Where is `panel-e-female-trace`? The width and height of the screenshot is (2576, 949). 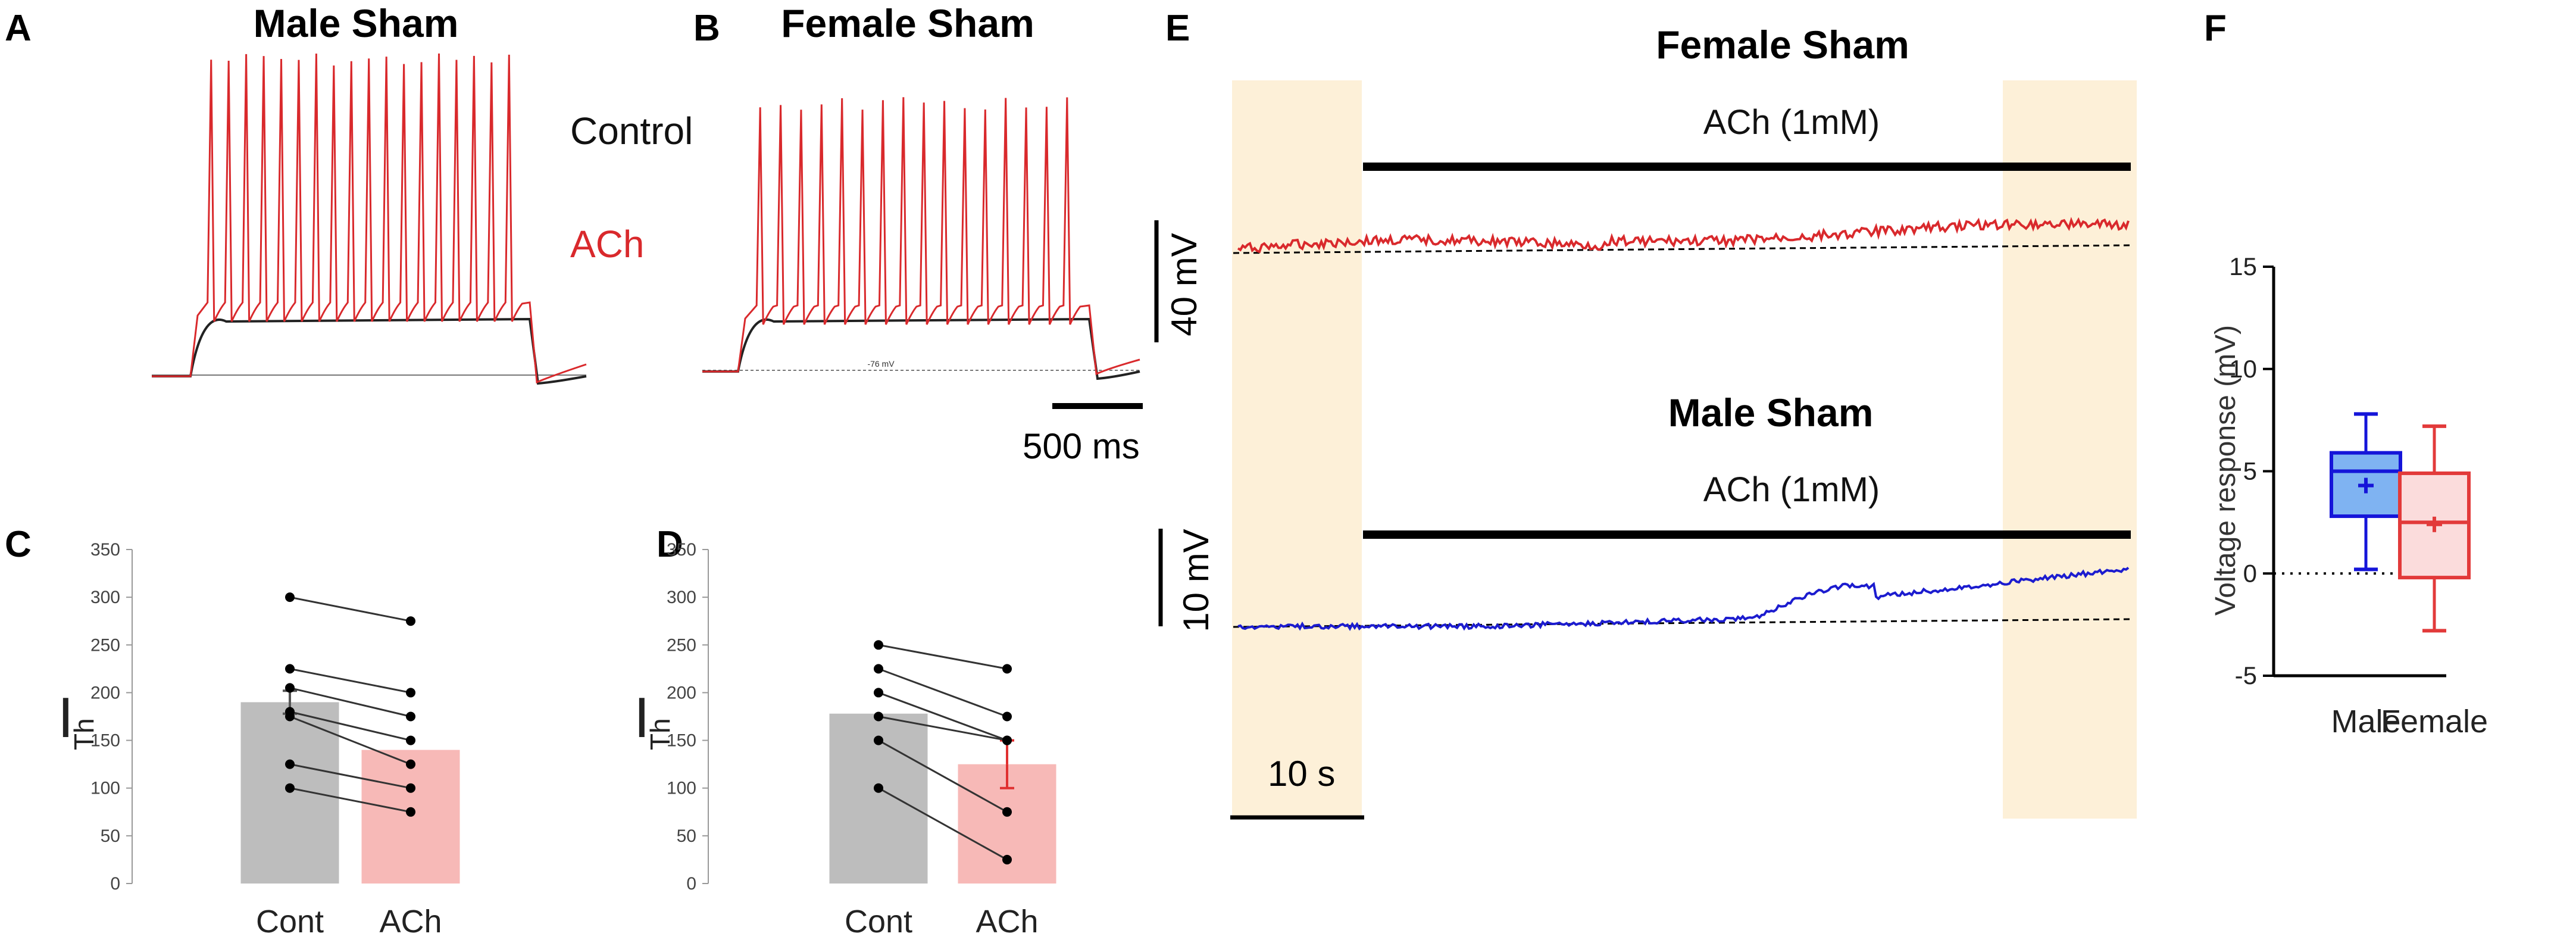 panel-e-female-trace is located at coordinates (1683, 235).